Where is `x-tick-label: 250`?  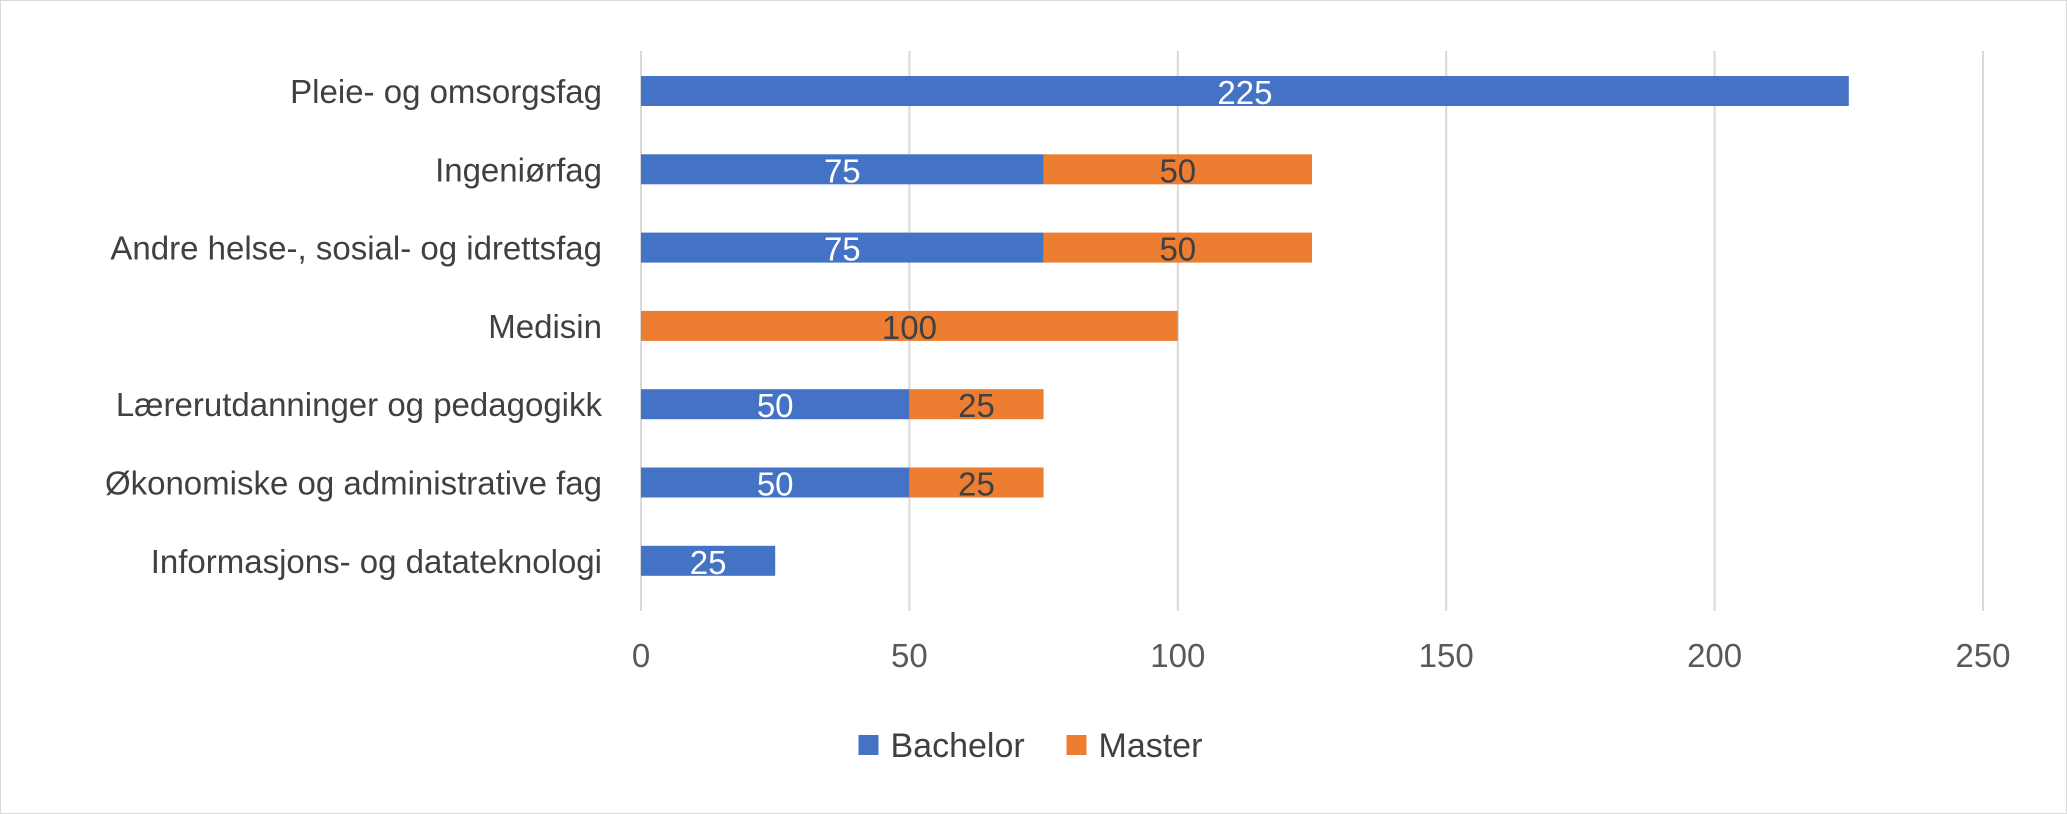 x-tick-label: 250 is located at coordinates (1982, 655).